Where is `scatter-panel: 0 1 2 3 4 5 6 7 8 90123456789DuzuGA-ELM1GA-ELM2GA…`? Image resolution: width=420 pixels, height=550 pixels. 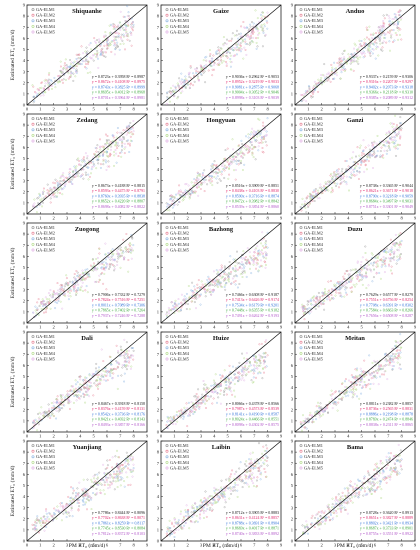 scatter-panel: 0 1 2 3 4 5 6 7 8 90123456789DuzuGA-ELM1GA-ELM2GA… is located at coordinates (354, 275).